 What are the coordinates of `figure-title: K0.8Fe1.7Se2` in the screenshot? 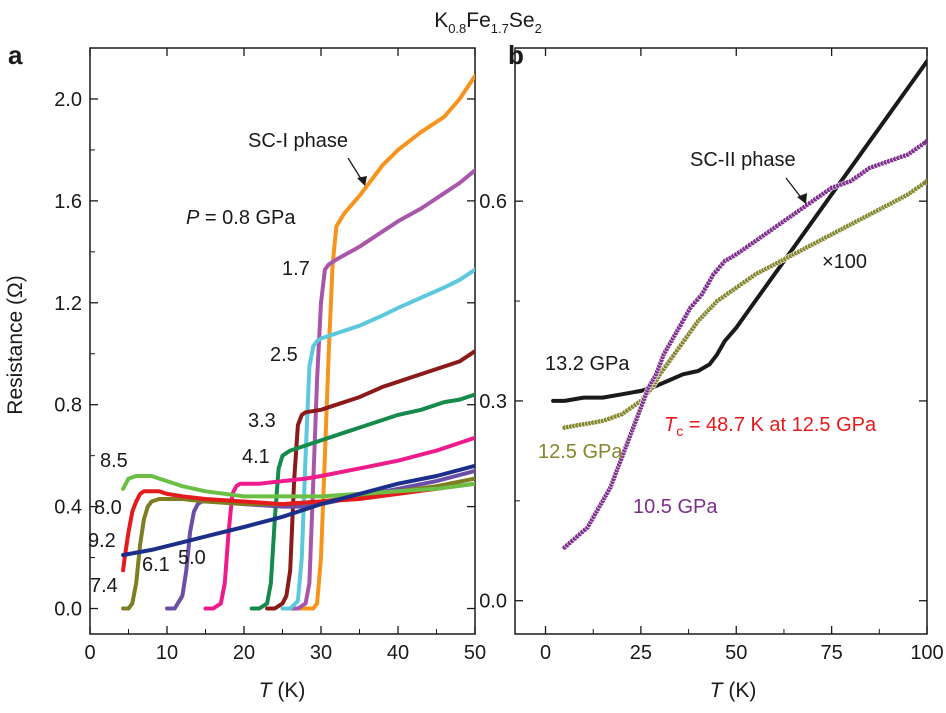 It's located at (488, 22).